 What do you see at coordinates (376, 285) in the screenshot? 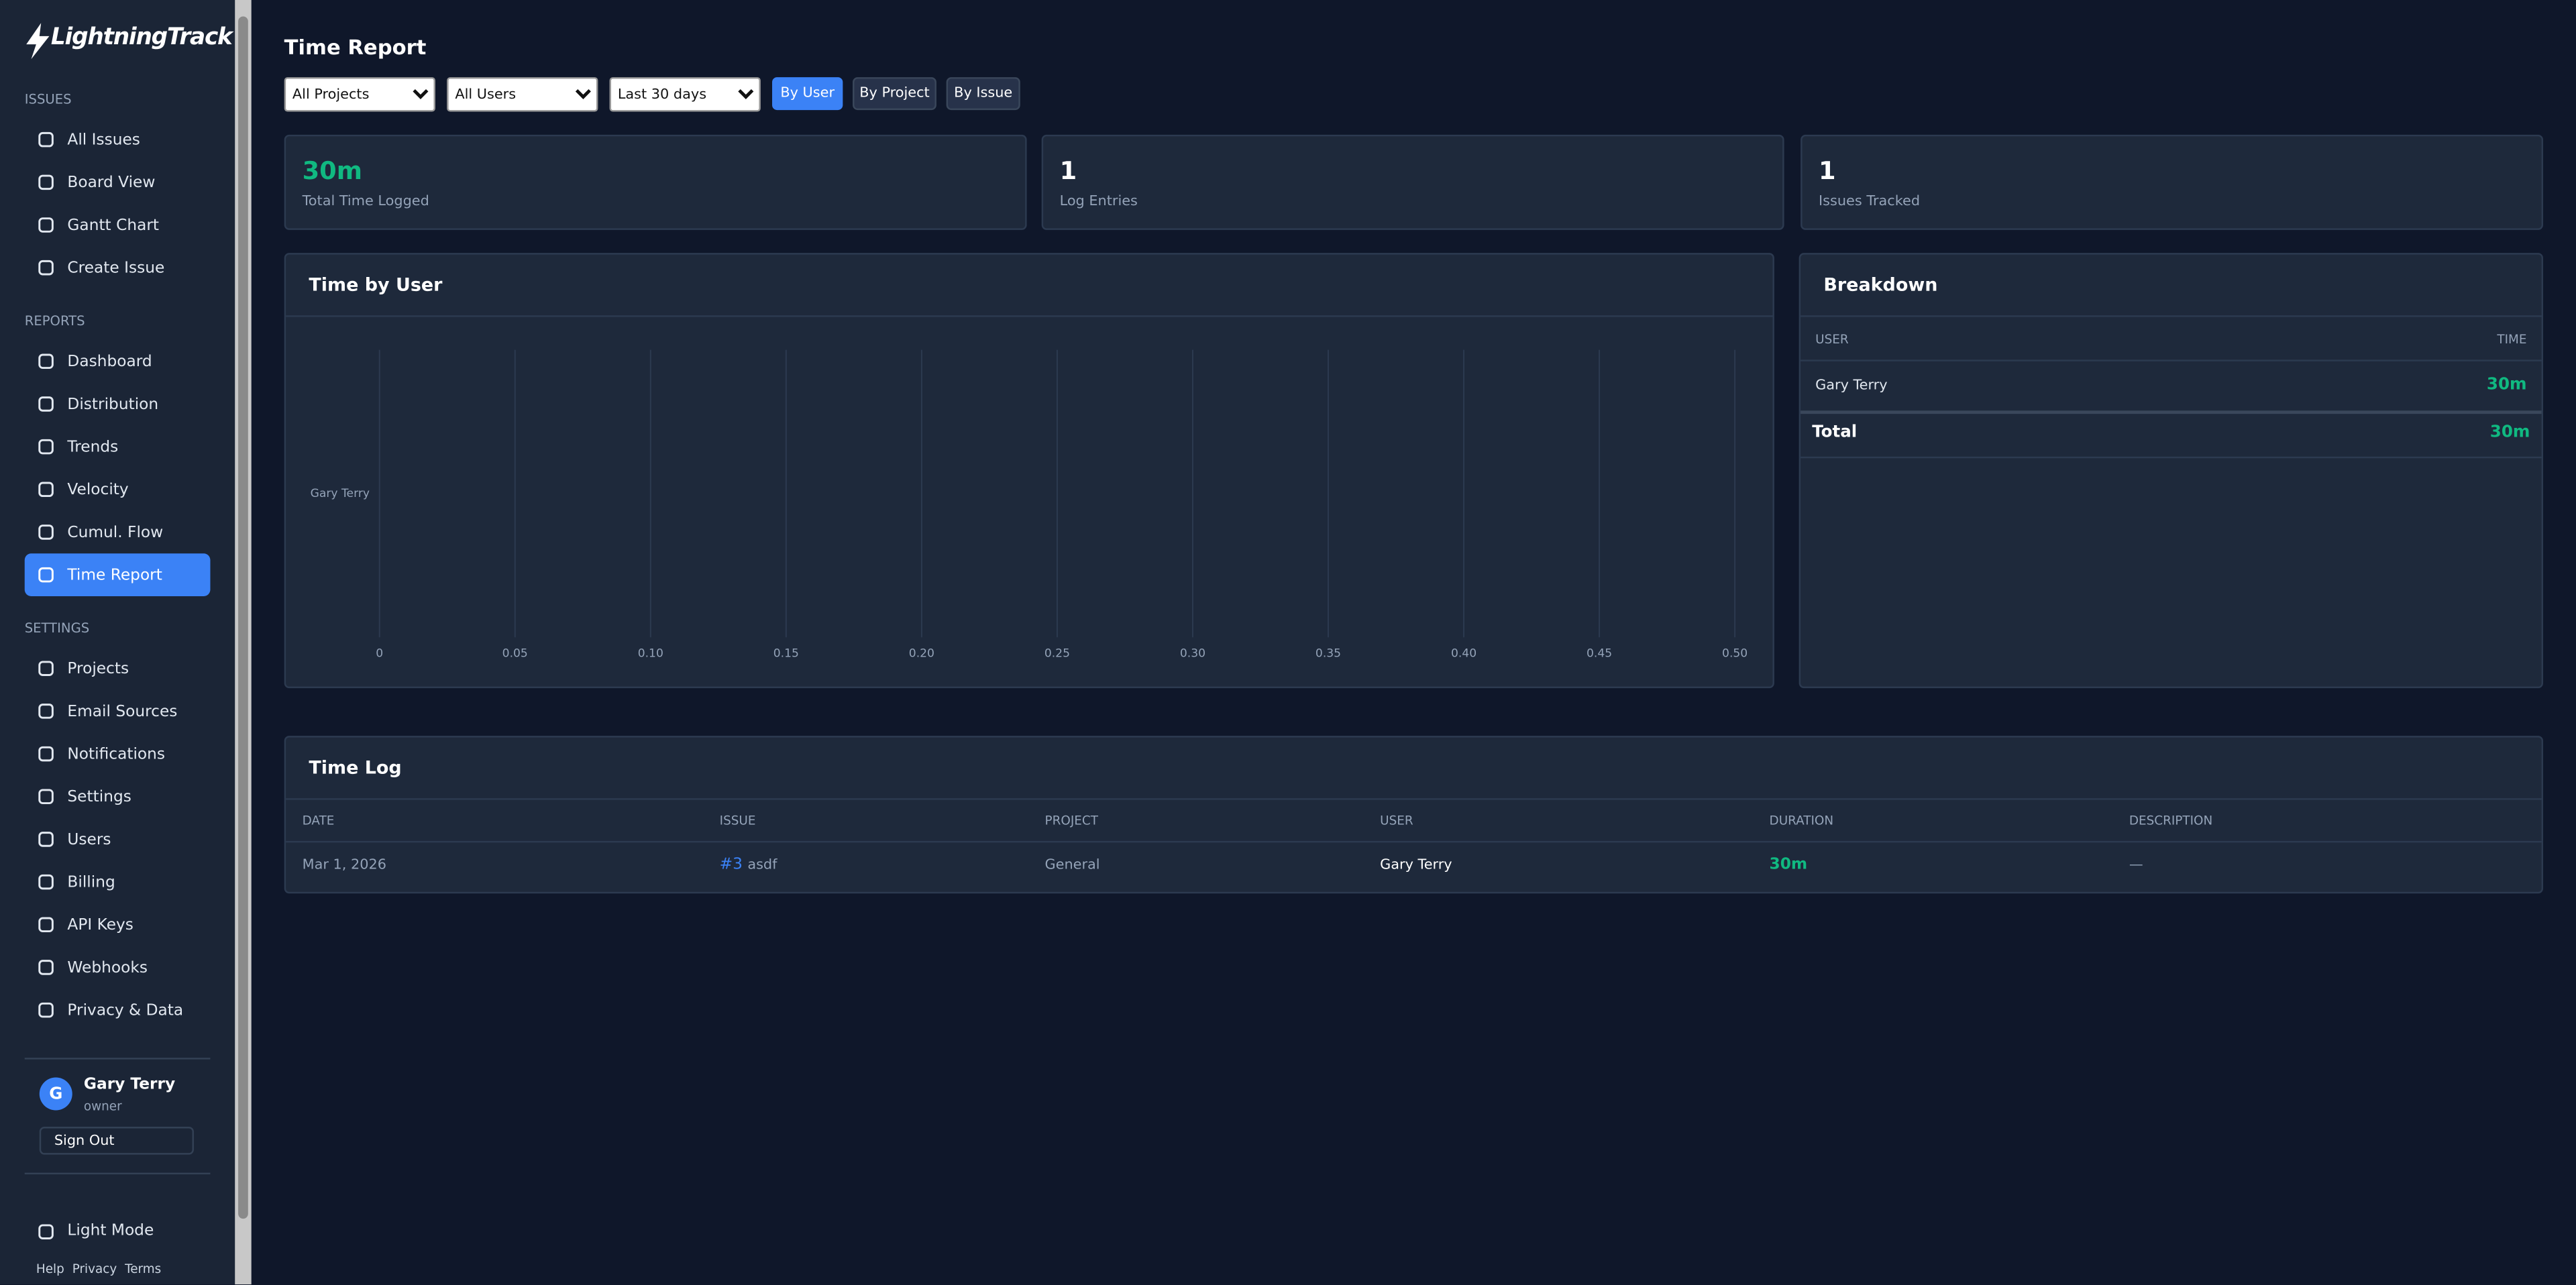
I see `chart-title: Time by User` at bounding box center [376, 285].